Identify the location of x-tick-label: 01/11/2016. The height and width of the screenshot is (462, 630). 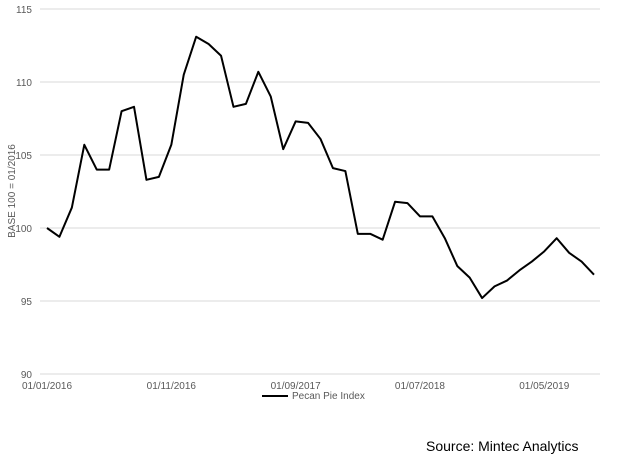
(172, 386).